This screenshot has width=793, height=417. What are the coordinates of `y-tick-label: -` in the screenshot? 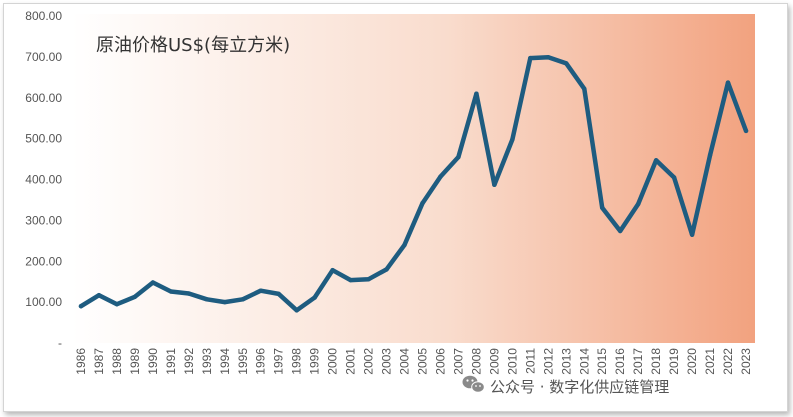 It's located at (60, 343).